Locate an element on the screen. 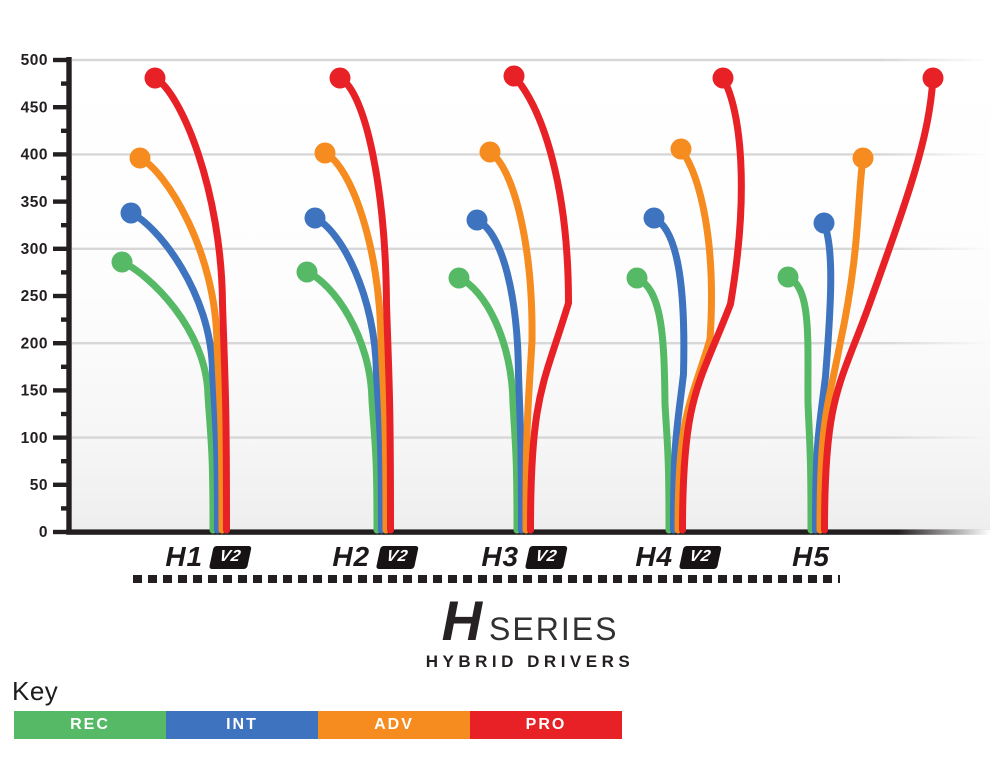  model-badge-H2: V2 is located at coordinates (397, 557).